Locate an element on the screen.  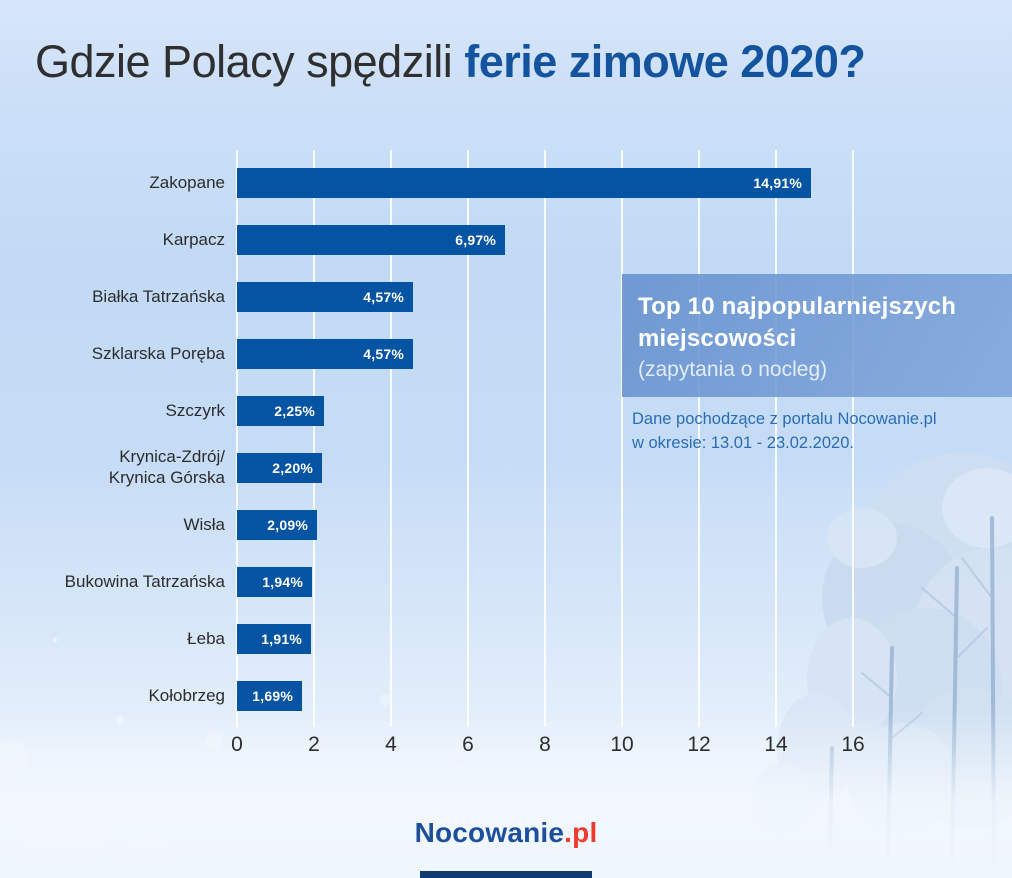
x-tick-label-12: 12 is located at coordinates (699, 744).